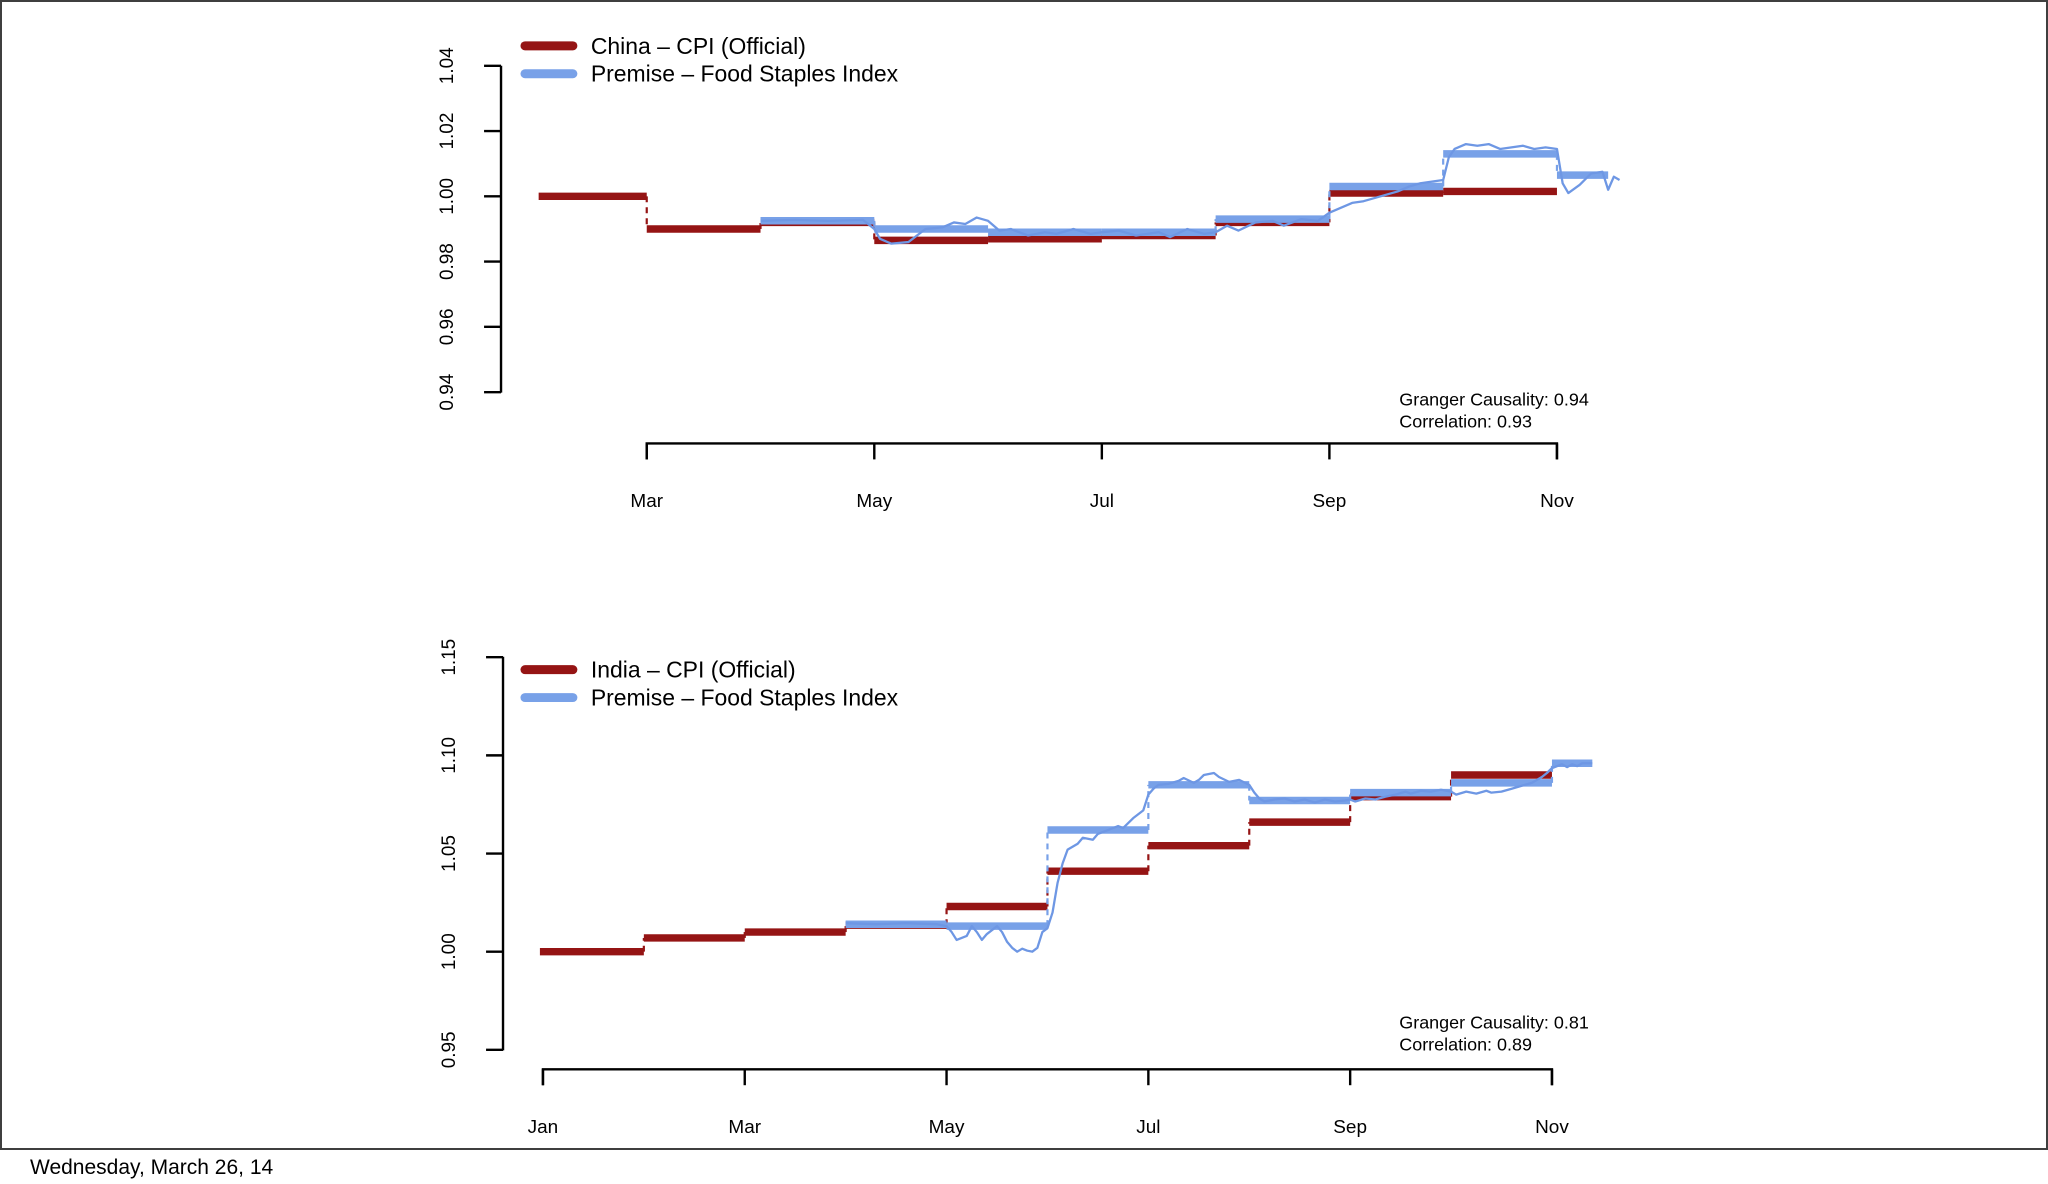 This screenshot has width=2048, height=1184. I want to click on y-tick-label: 1.15, so click(449, 657).